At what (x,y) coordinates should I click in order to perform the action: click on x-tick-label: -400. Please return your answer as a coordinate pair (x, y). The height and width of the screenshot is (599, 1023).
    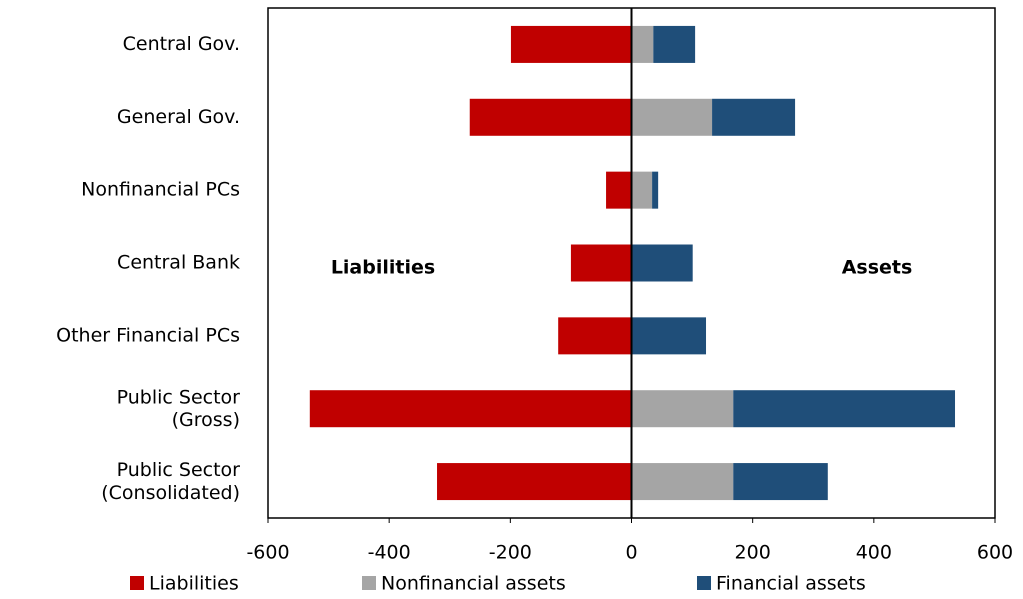
    Looking at the image, I should click on (389, 553).